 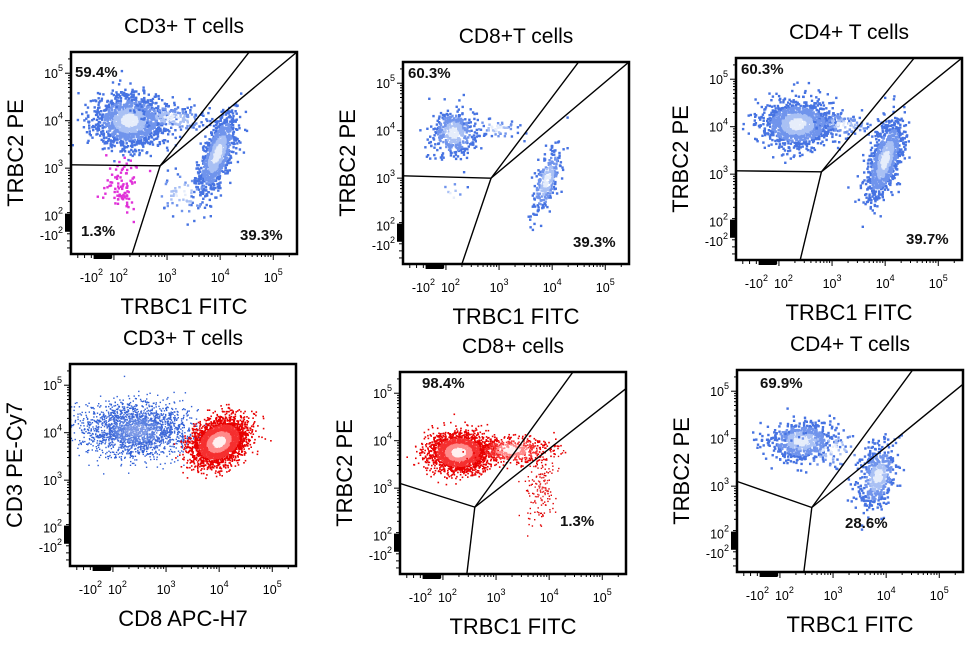 I want to click on gate-percentage-label: 39.3%, so click(x=594, y=242).